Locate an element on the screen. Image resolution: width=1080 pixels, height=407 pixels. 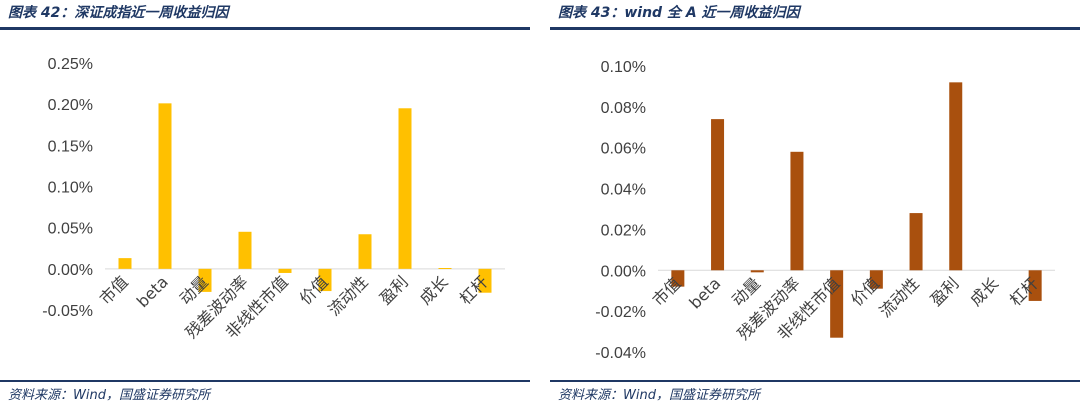
bar-成长 is located at coordinates (445, 269).